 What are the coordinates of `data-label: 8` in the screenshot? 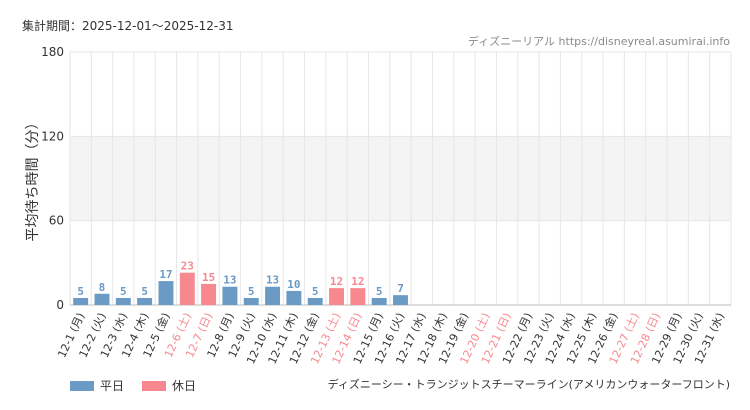 It's located at (102, 287).